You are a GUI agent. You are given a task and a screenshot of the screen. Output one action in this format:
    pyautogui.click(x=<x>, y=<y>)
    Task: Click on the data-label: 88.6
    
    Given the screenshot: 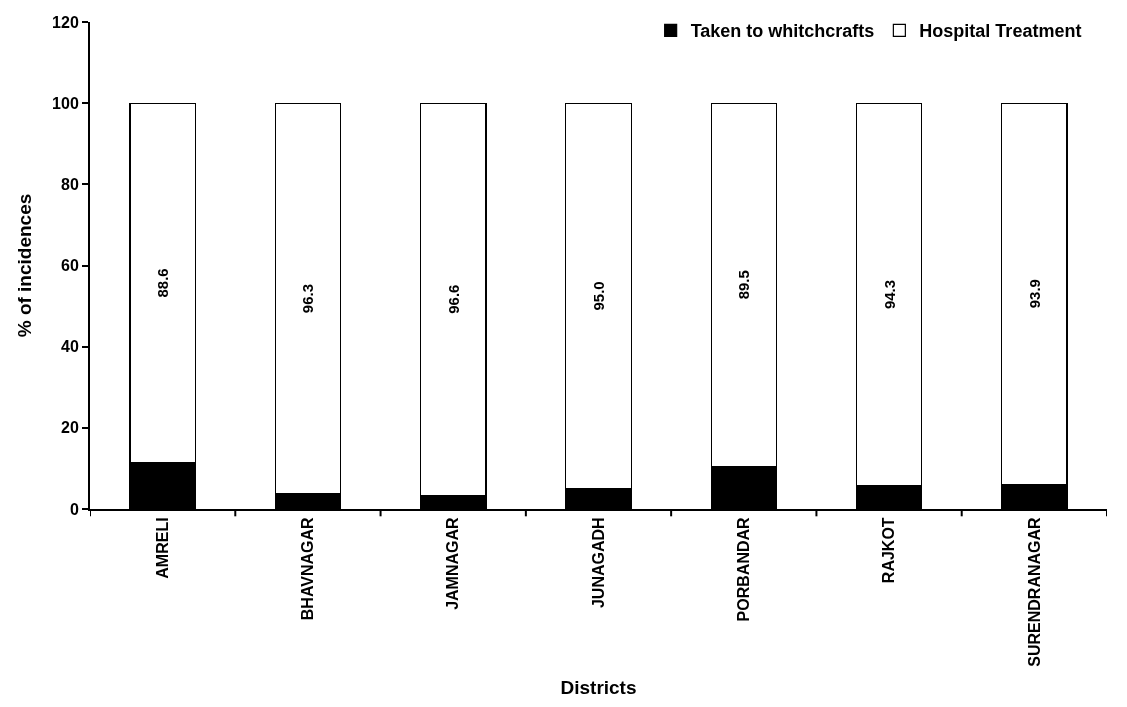 What is the action you would take?
    pyautogui.click(x=163, y=283)
    